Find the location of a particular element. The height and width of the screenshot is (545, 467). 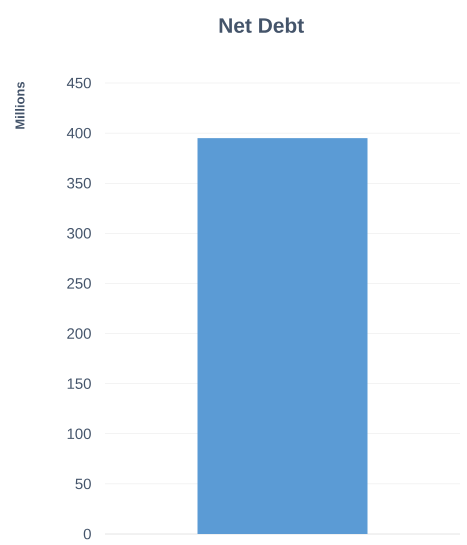

y-tick-label: 400 is located at coordinates (78, 133).